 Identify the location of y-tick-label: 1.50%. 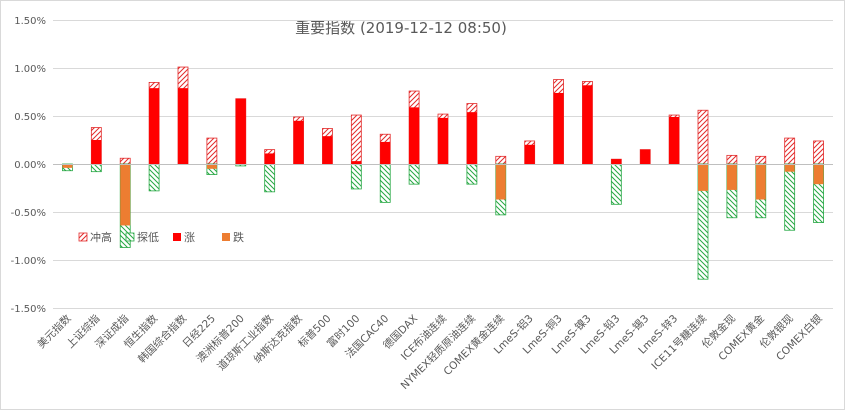
(30, 21).